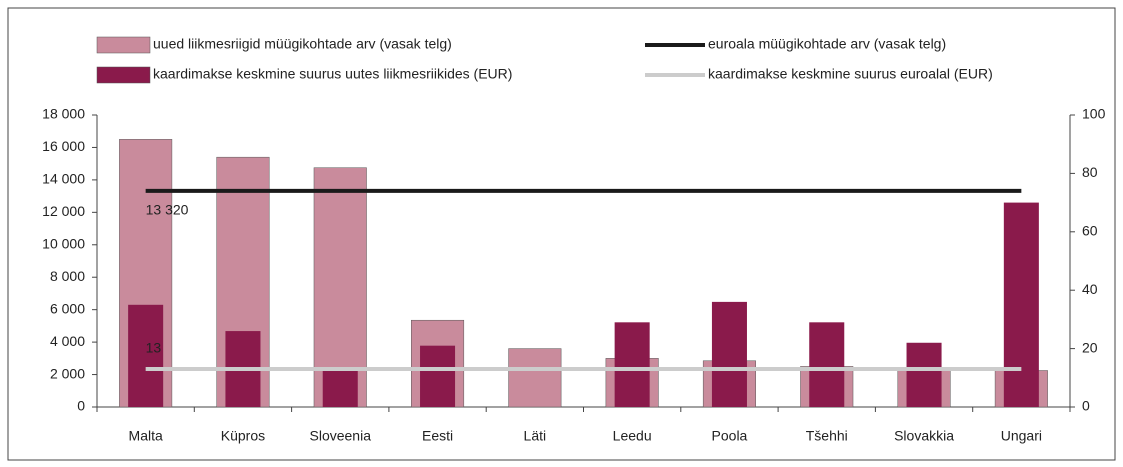 The height and width of the screenshot is (467, 1123). Describe the element at coordinates (63, 179) in the screenshot. I see `y-tick-label: 14 000` at that location.